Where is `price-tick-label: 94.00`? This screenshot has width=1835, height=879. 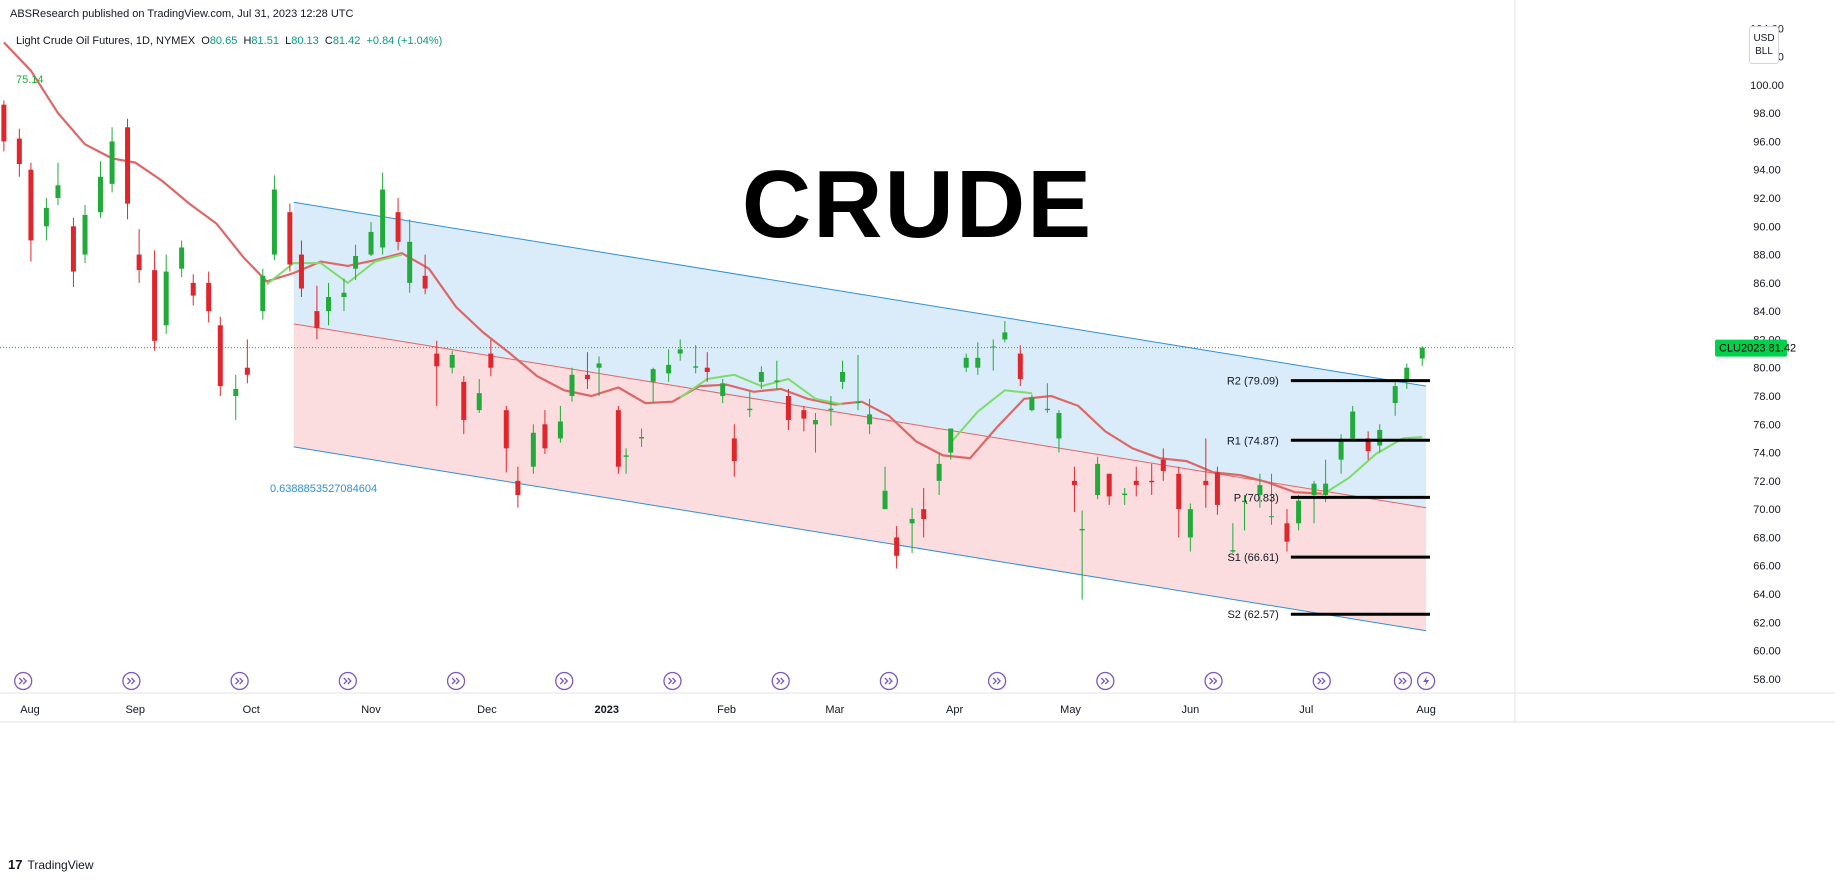
price-tick-label: 94.00 is located at coordinates (1767, 171).